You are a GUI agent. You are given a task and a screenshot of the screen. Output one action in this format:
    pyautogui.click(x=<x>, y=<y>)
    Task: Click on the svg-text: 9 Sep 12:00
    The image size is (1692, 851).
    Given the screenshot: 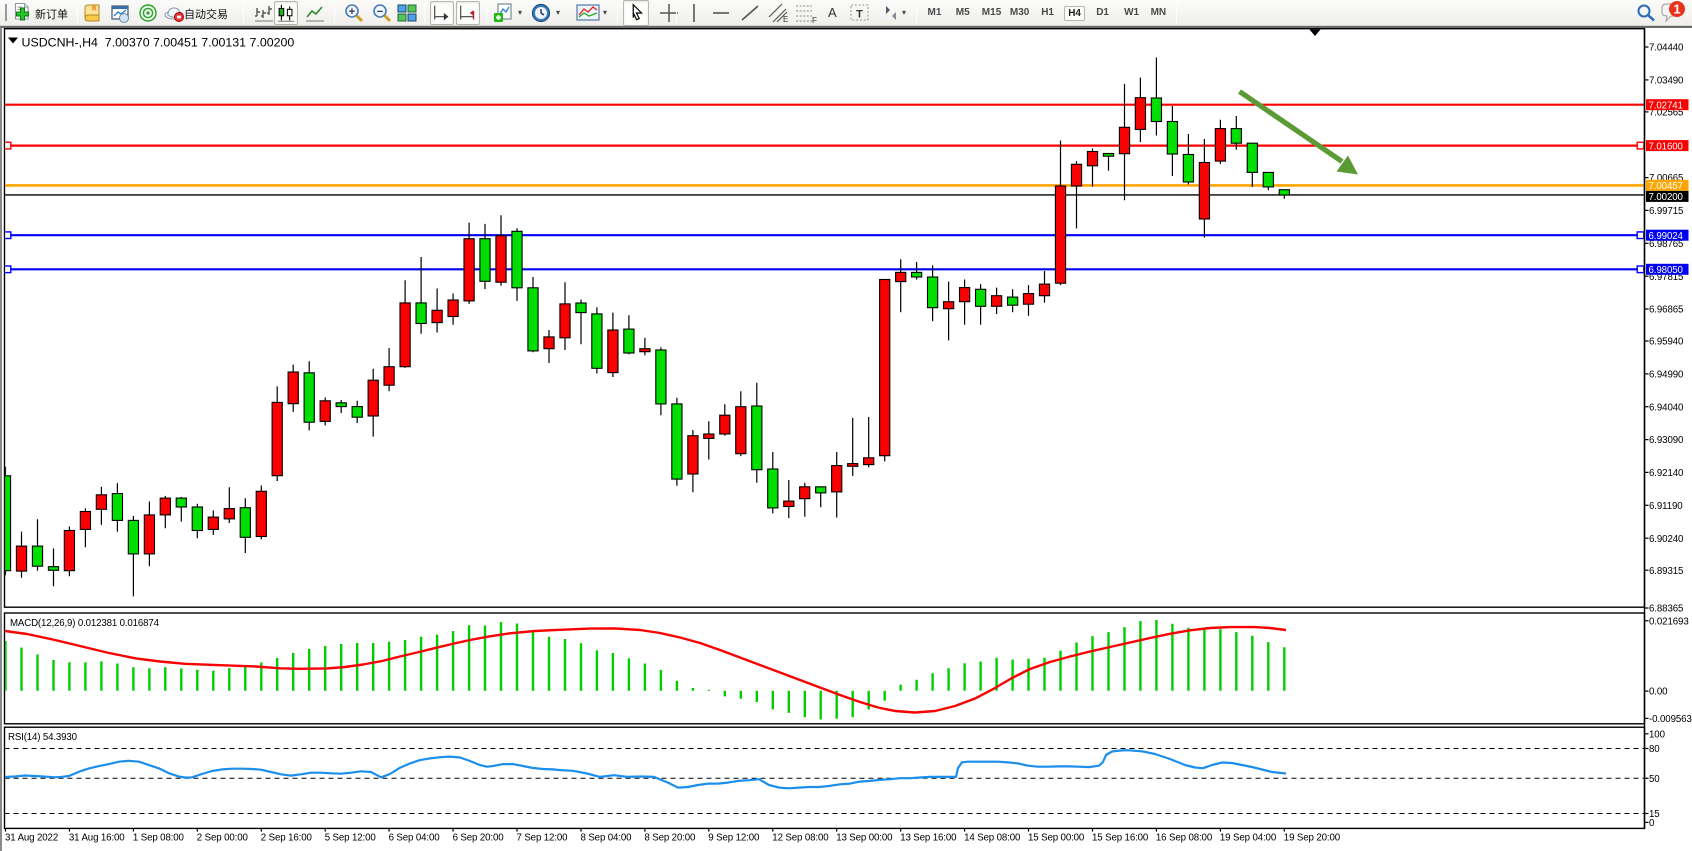 What is the action you would take?
    pyautogui.click(x=734, y=837)
    